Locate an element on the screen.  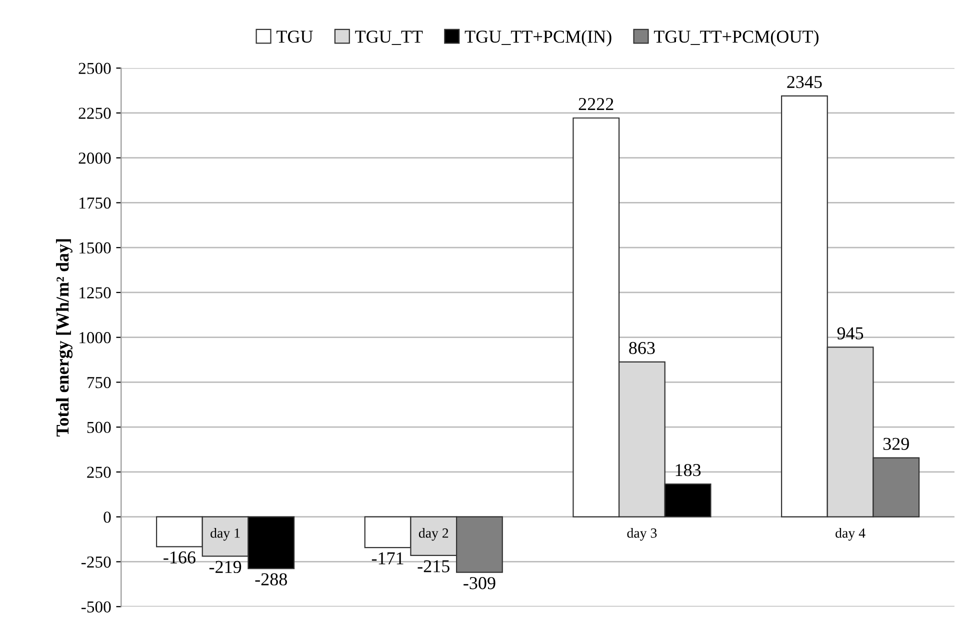
data-label: 945 is located at coordinates (850, 333).